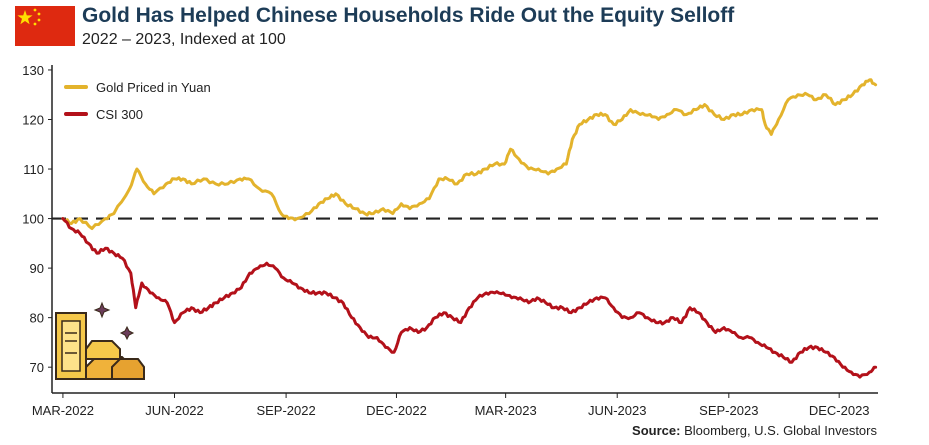 The height and width of the screenshot is (445, 929). Describe the element at coordinates (617, 410) in the screenshot. I see `x-tick-label: JUN-2023` at that location.